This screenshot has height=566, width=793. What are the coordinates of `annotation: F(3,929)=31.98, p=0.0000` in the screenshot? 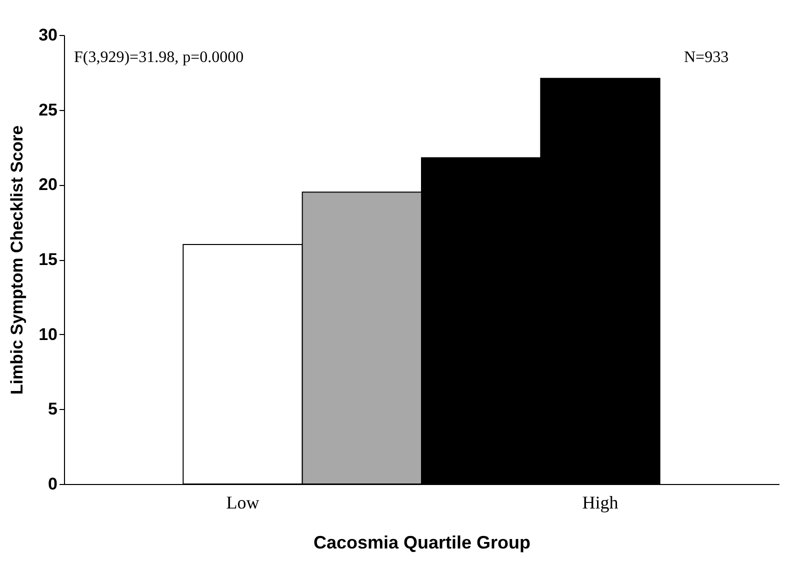 It's located at (159, 57).